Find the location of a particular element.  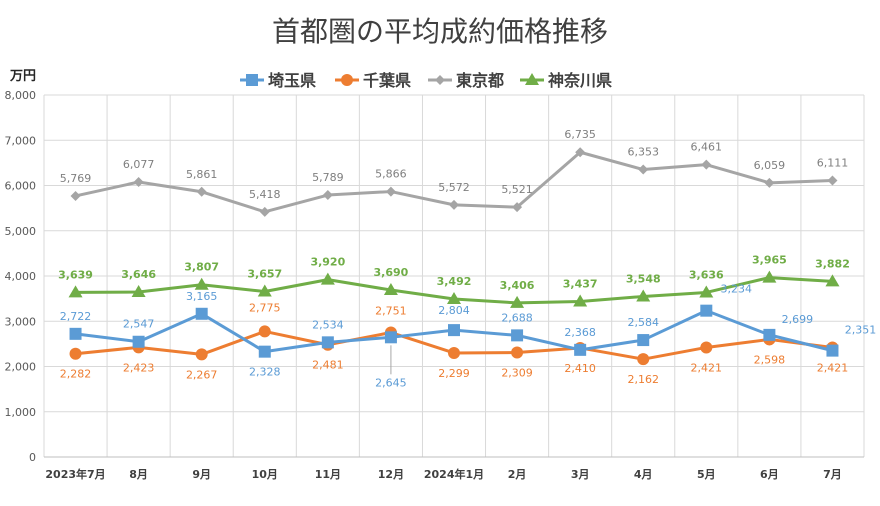

x-tick-label: 8月 is located at coordinates (138, 474).